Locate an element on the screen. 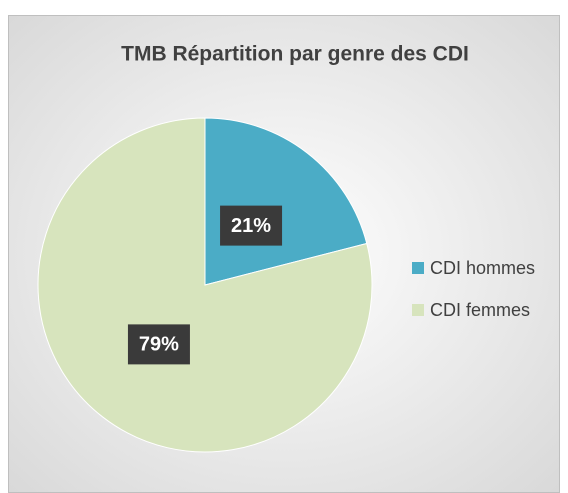 The height and width of the screenshot is (493, 568). data-label: 79% is located at coordinates (159, 345).